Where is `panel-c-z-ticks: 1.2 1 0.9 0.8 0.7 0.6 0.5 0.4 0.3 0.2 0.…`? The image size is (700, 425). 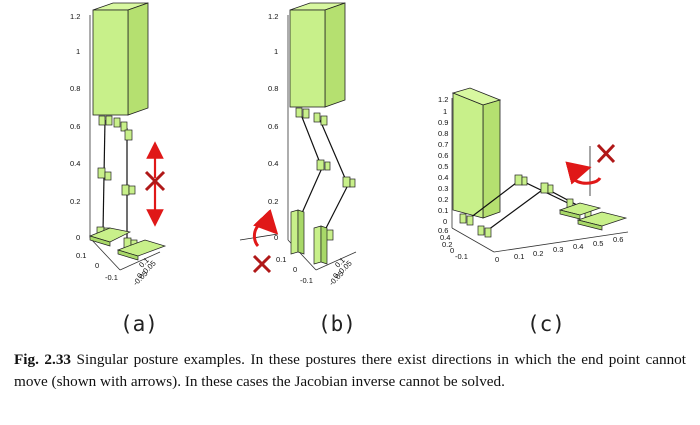 panel-c-z-ticks: 1.2 1 0.9 0.8 0.7 0.6 0.5 0.4 0.3 0.2 0.… is located at coordinates (443, 160).